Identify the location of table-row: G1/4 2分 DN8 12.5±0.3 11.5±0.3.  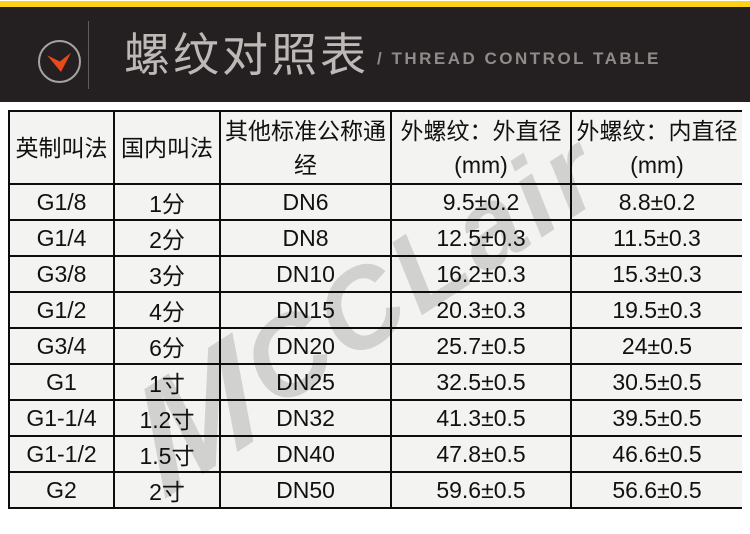
(375, 238).